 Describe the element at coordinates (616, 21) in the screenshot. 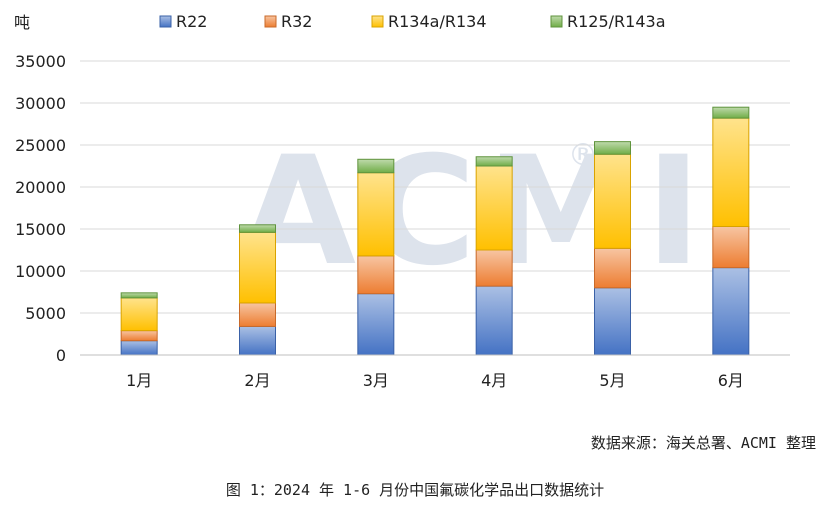

I see `legend-label: R125/R143a` at that location.